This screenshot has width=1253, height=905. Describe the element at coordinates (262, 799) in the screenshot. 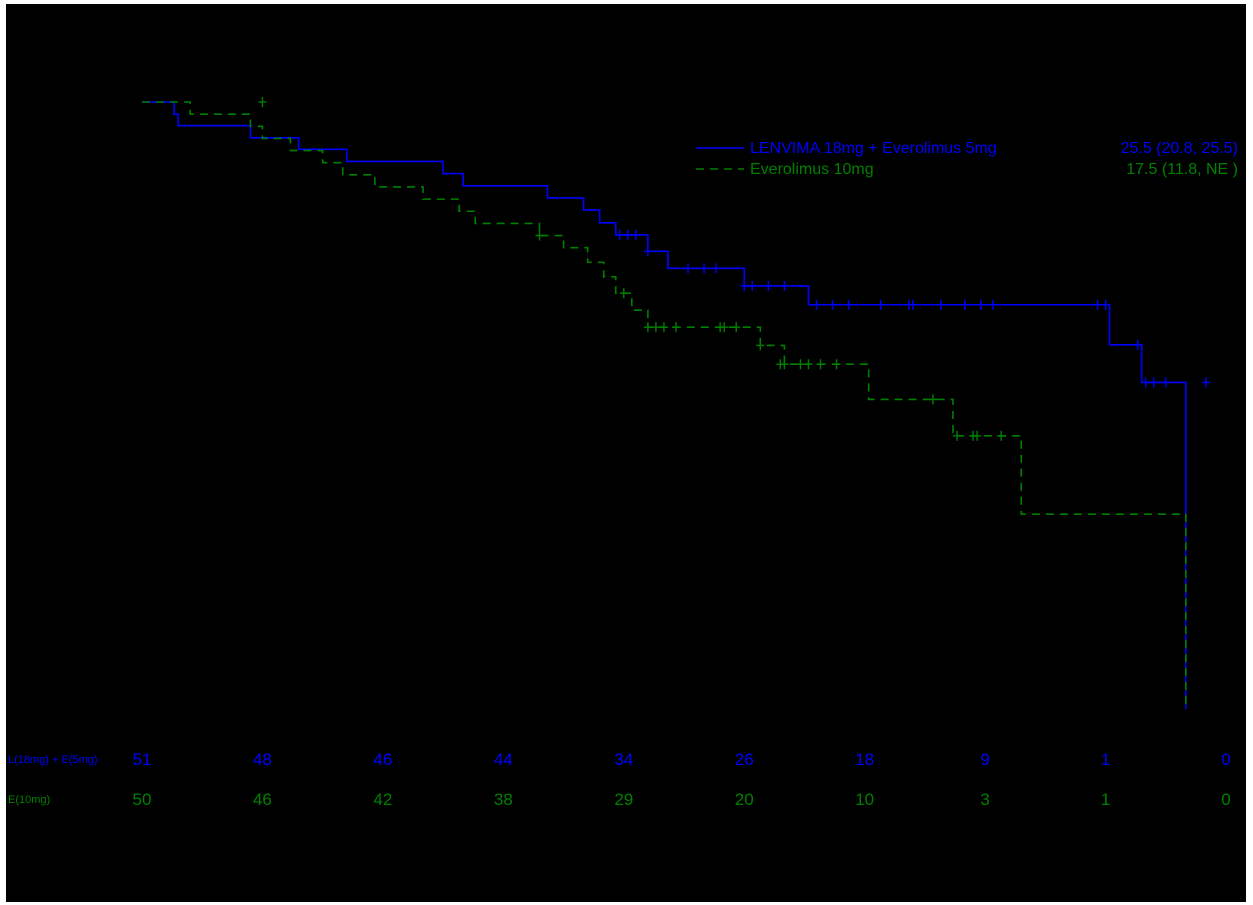

I see `risk-count-1-1: 46` at that location.